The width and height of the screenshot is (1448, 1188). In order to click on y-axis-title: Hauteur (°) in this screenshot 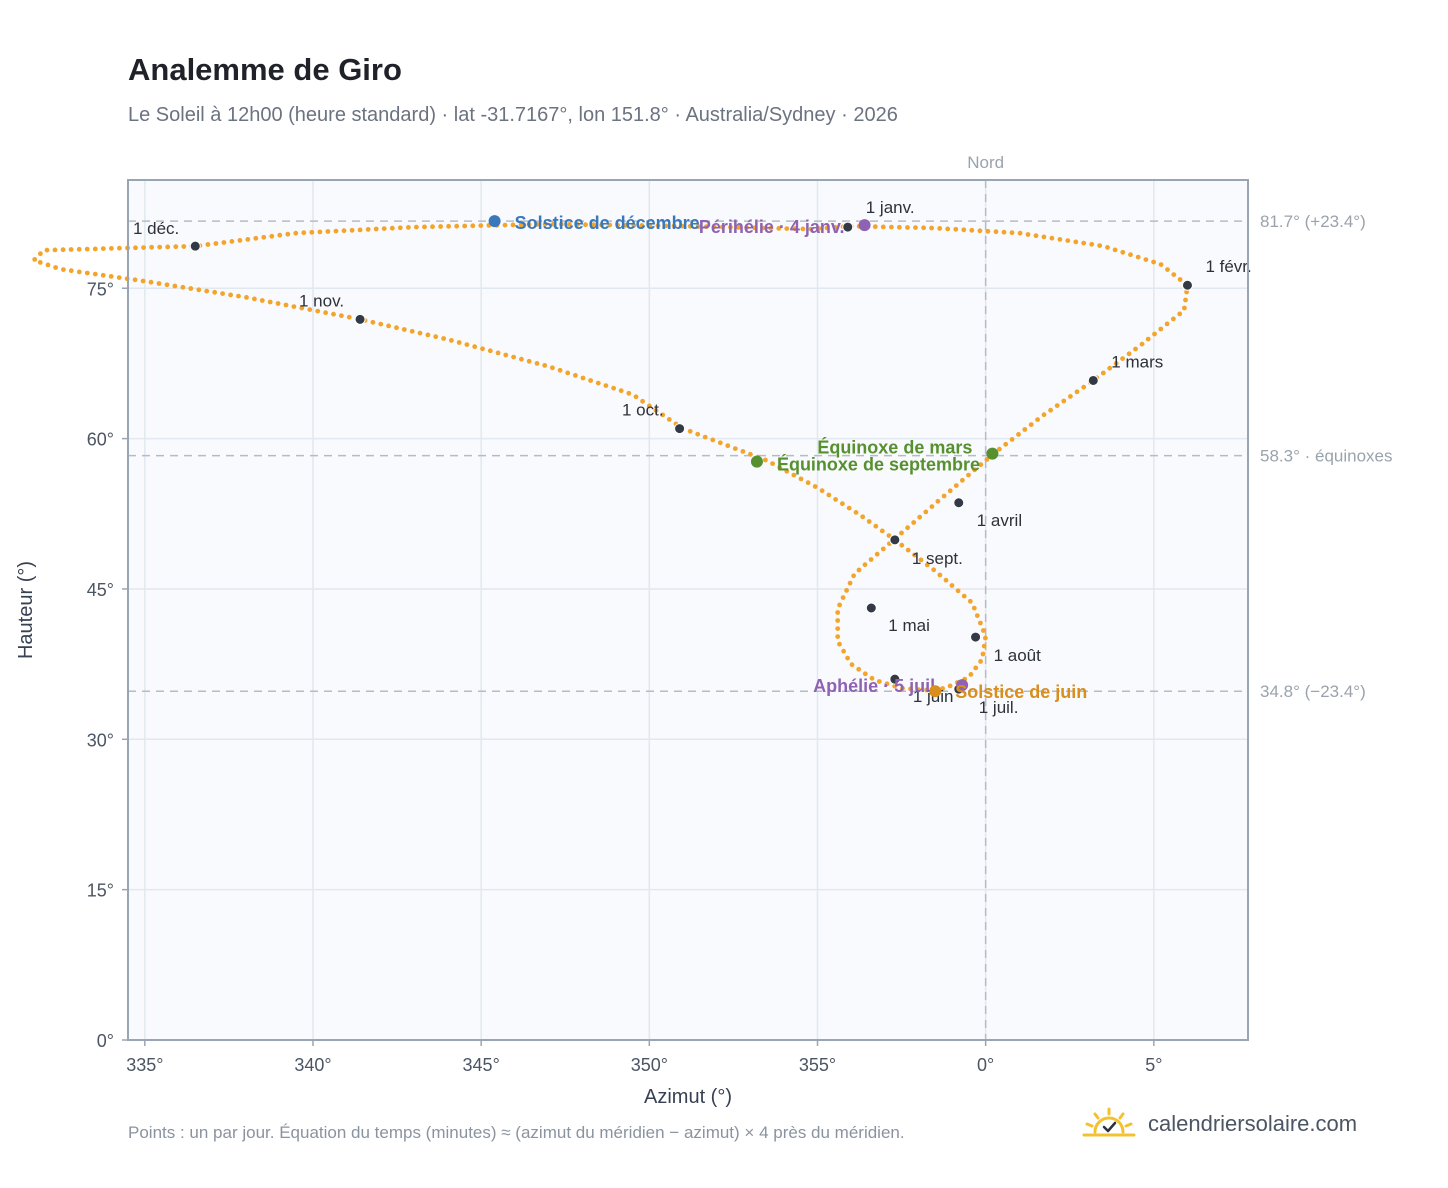, I will do `click(26, 610)`.